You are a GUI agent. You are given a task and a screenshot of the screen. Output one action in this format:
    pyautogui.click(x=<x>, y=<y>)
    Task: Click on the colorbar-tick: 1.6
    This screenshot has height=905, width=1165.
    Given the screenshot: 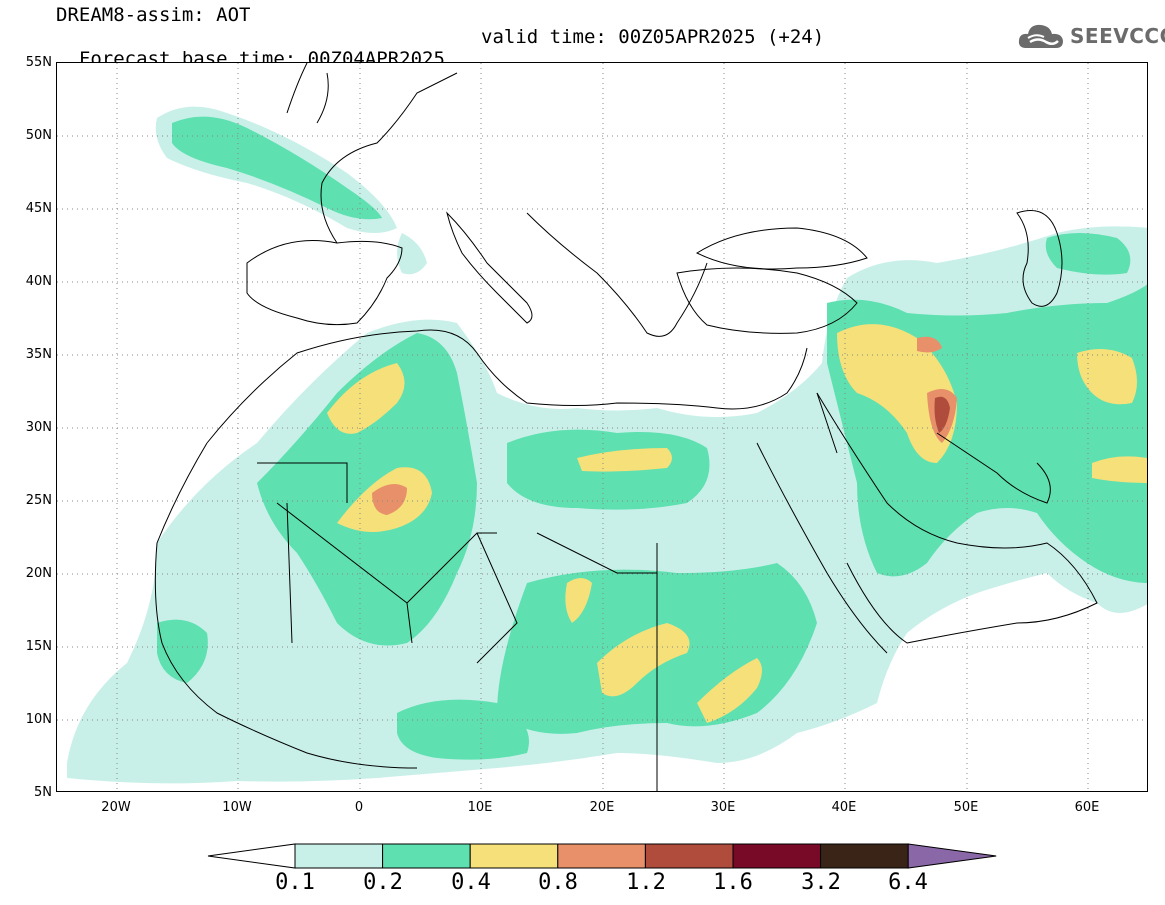 What is the action you would take?
    pyautogui.click(x=733, y=882)
    